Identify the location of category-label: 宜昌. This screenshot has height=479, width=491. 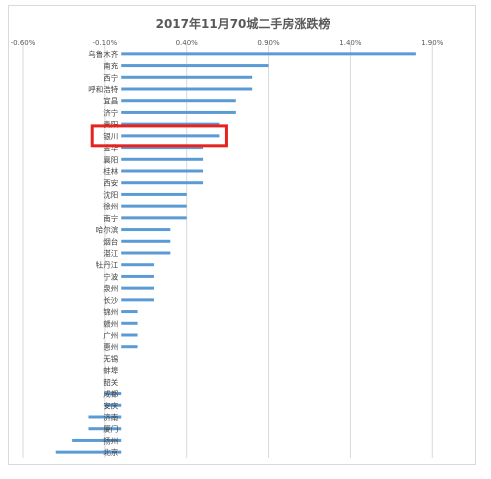
(110, 101).